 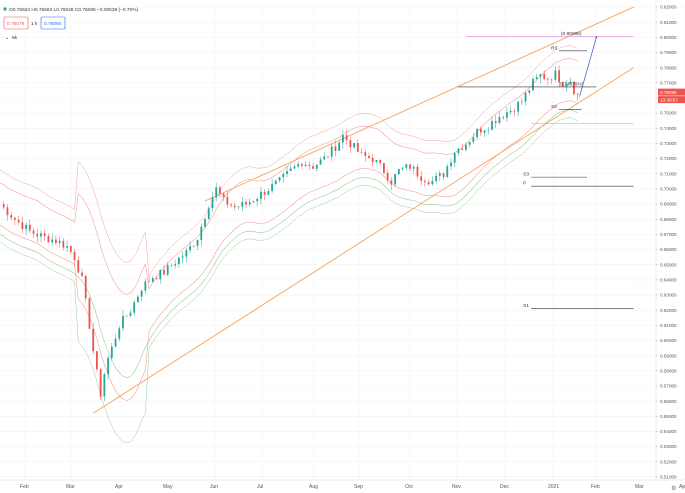 What do you see at coordinates (668, 295) in the screenshot?
I see `price-tick-label: 0.63000` at bounding box center [668, 295].